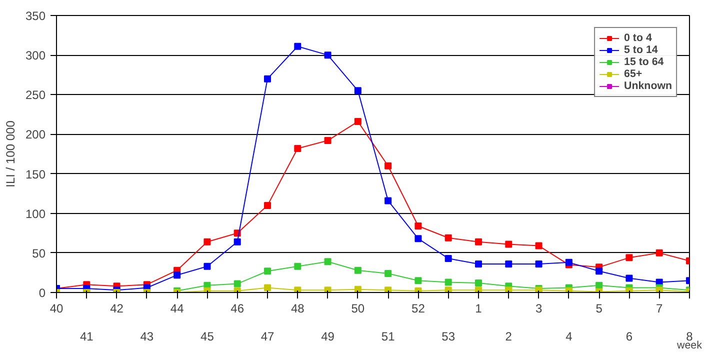 The image size is (709, 354). Describe the element at coordinates (35, 55) in the screenshot. I see `y-tick-label: 300` at that location.